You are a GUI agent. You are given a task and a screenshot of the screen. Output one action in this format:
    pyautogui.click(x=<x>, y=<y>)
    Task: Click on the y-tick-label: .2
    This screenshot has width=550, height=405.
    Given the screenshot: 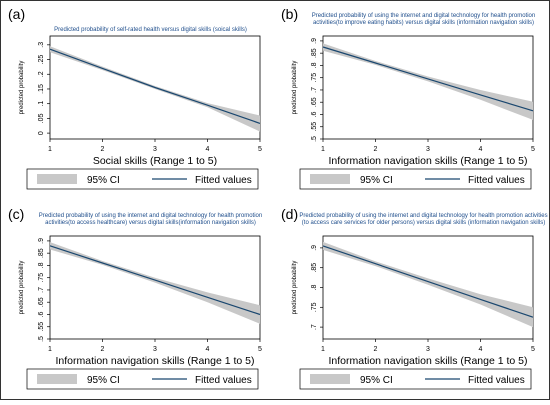 What is the action you would take?
    pyautogui.click(x=41, y=74)
    